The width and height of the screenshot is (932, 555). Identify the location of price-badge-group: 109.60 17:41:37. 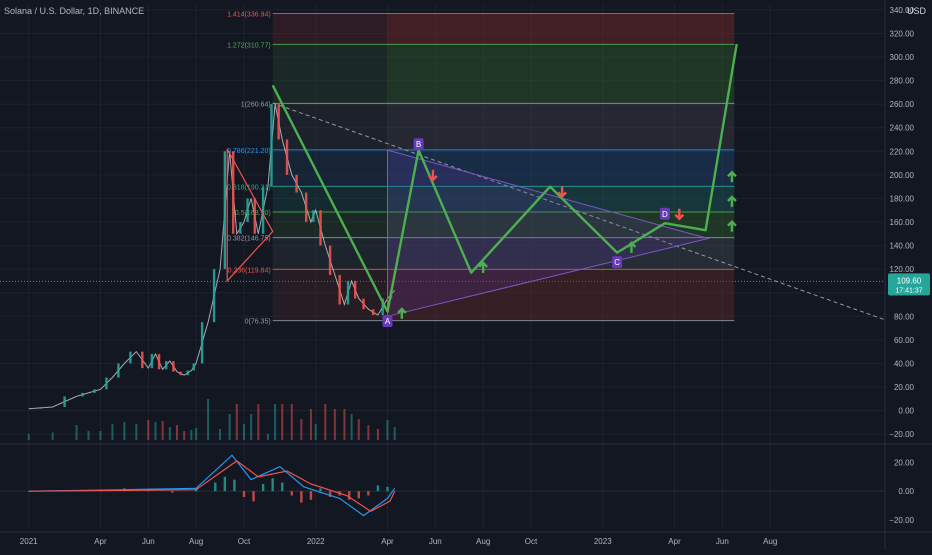
(909, 284).